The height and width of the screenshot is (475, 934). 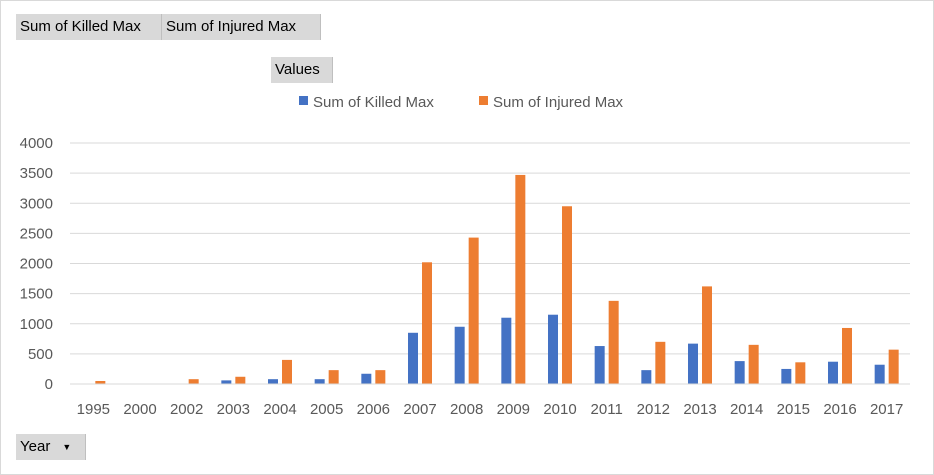 I want to click on y-tick-label: 0, so click(x=49, y=384).